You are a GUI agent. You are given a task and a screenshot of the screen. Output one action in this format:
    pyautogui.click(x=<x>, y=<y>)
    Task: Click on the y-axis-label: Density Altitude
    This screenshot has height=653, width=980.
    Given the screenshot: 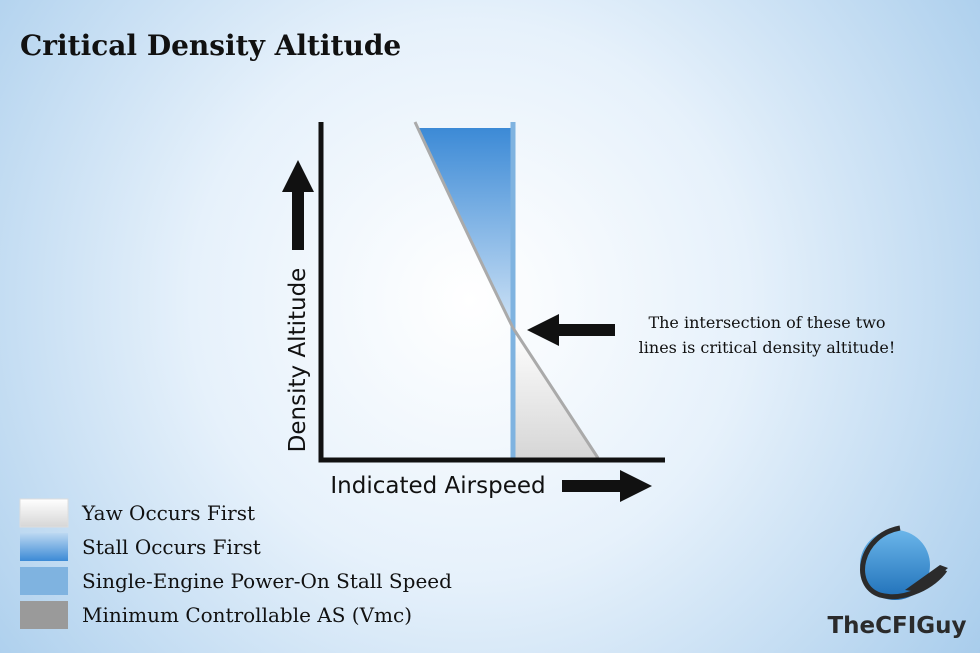 What is the action you would take?
    pyautogui.click(x=298, y=360)
    